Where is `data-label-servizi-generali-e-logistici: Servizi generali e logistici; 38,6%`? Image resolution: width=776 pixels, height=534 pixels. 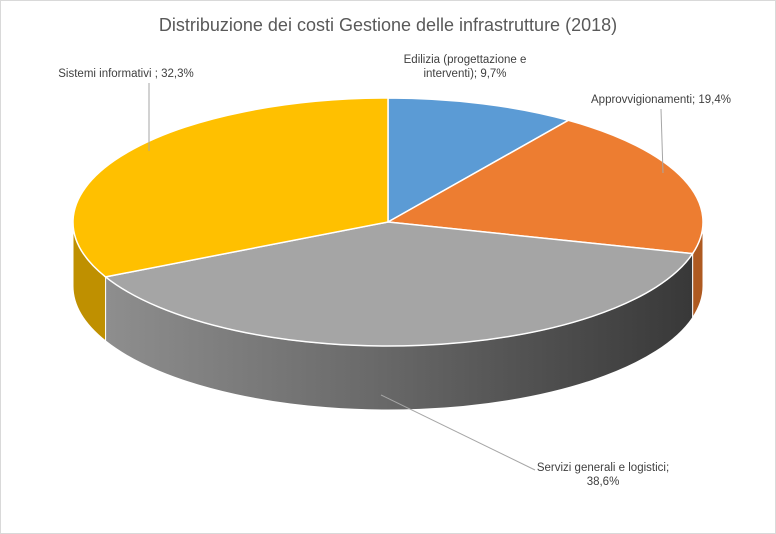 data-label-servizi-generali-e-logistici: Servizi generali e logistici; 38,6% is located at coordinates (603, 475).